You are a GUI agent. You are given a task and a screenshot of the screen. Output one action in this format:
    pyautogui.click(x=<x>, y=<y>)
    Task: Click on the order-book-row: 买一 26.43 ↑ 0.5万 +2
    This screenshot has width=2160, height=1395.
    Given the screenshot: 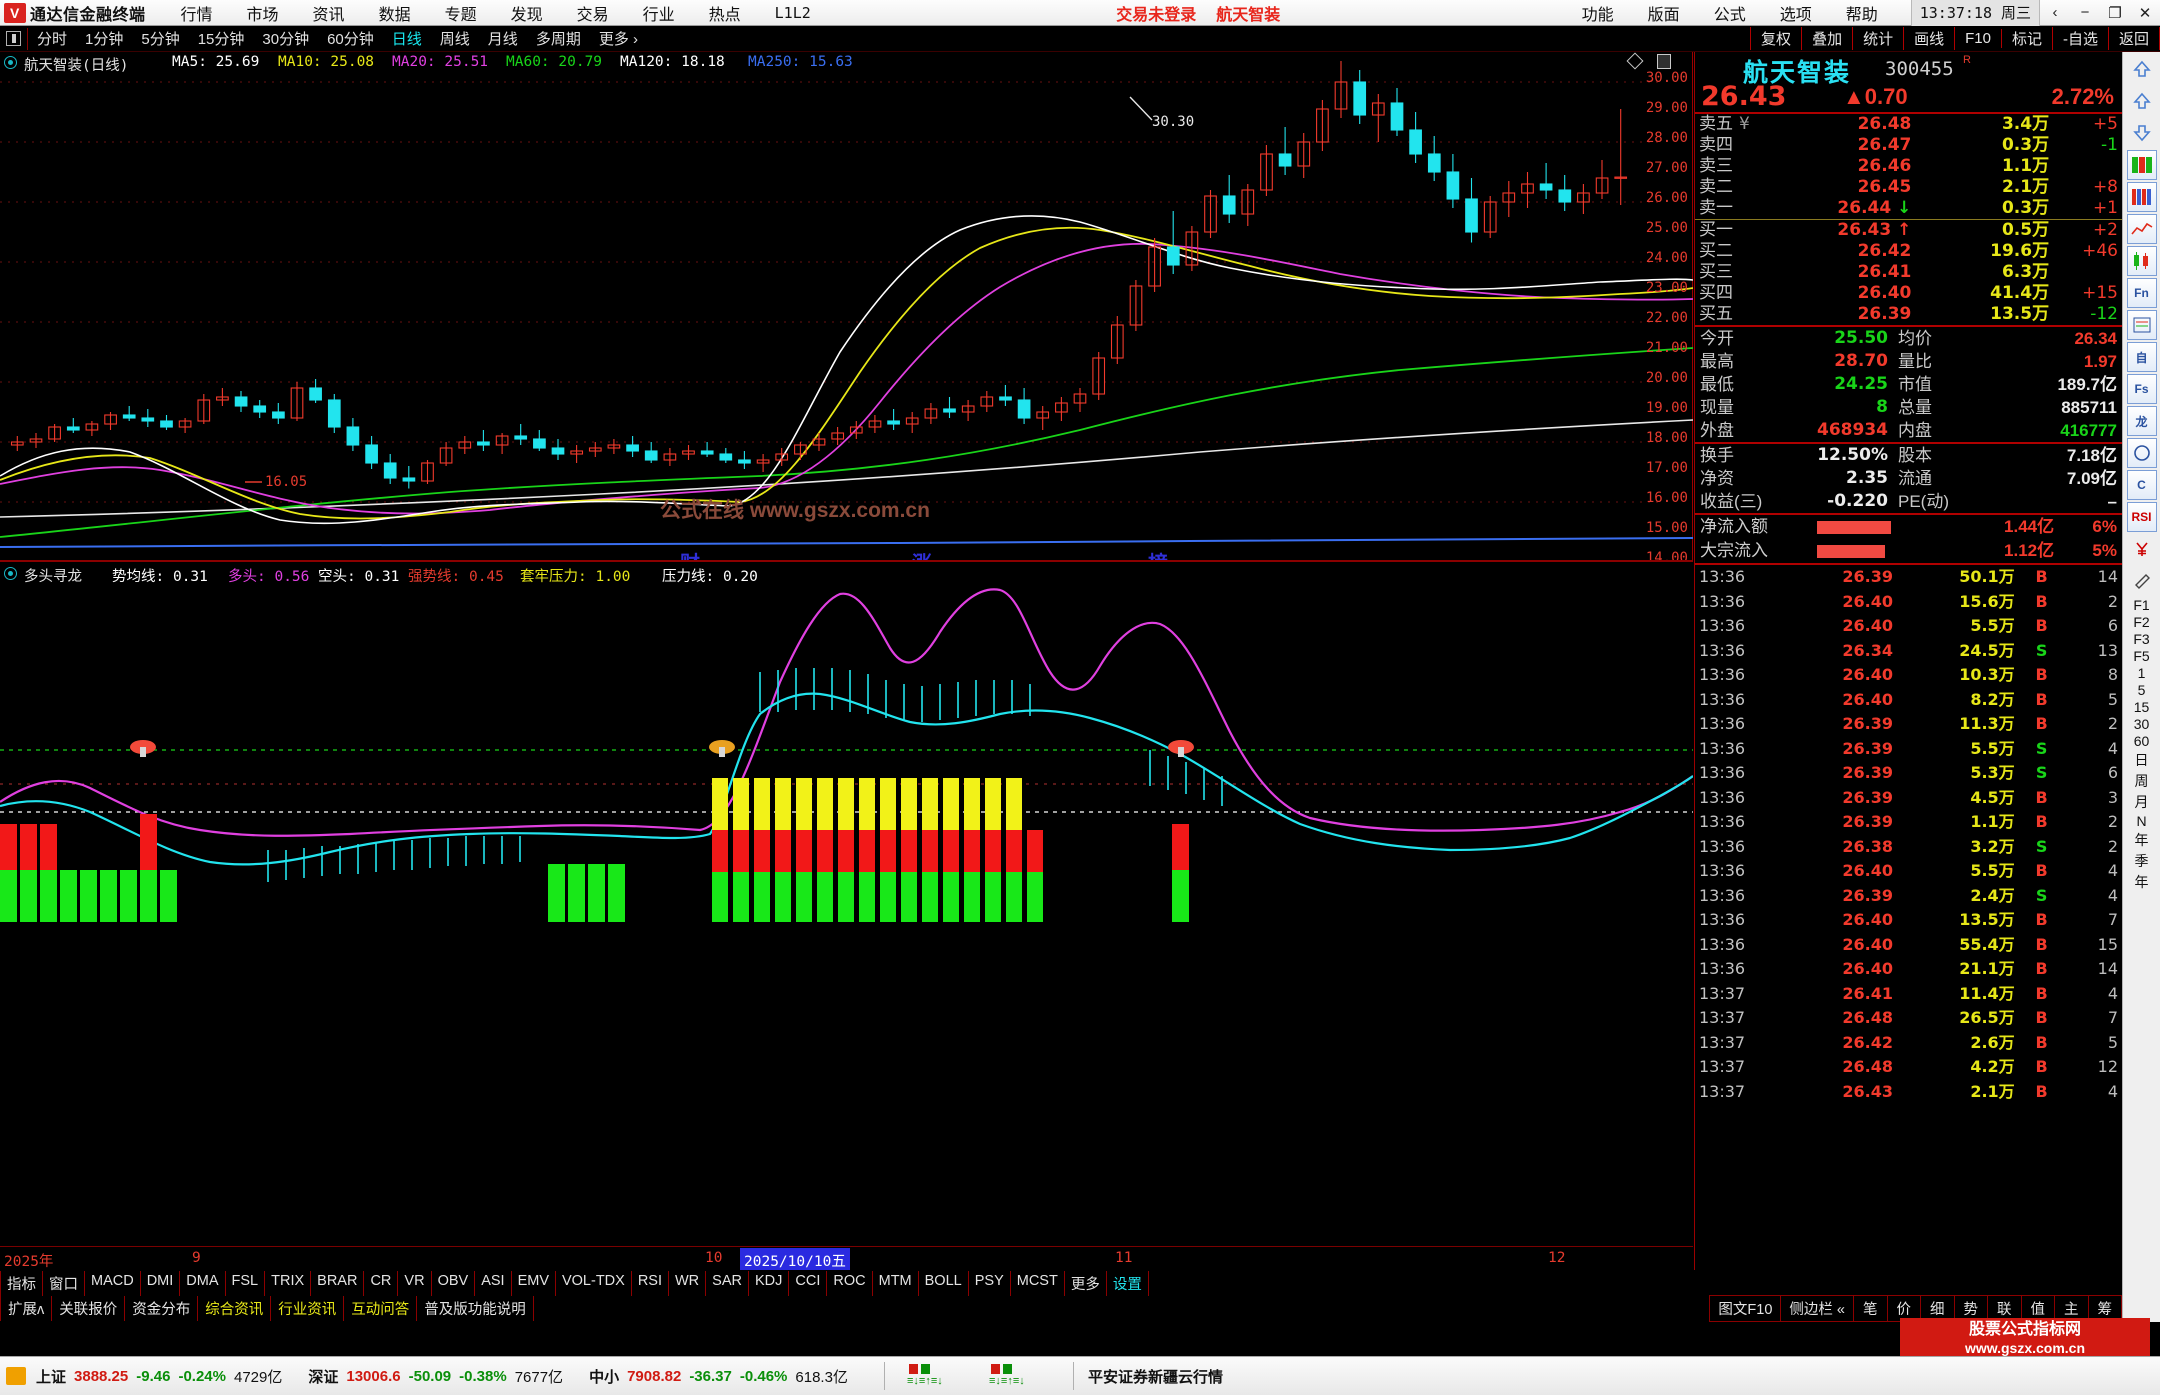 What is the action you would take?
    pyautogui.click(x=1908, y=230)
    